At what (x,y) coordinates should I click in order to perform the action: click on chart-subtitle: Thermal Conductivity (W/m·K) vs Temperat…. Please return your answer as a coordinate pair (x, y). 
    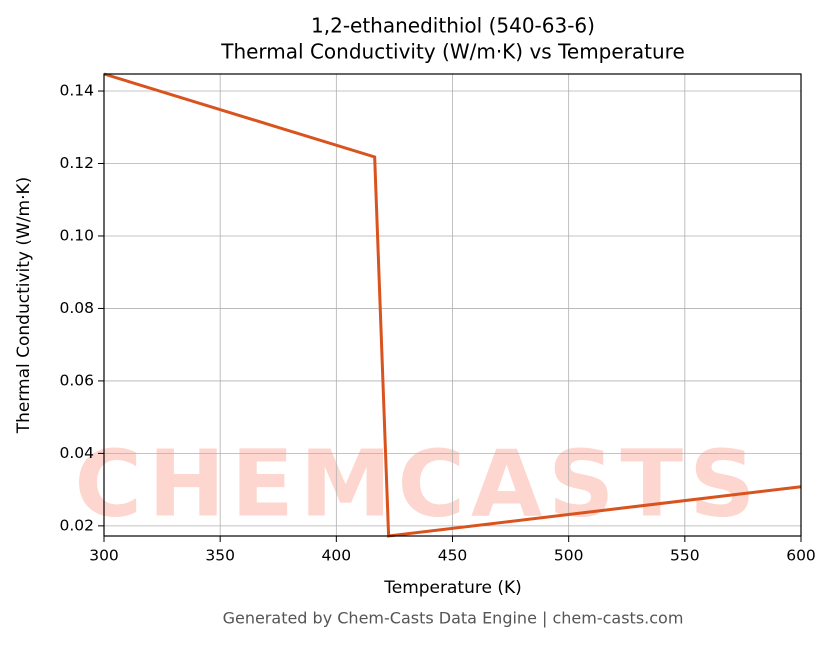
    Looking at the image, I should click on (452, 52).